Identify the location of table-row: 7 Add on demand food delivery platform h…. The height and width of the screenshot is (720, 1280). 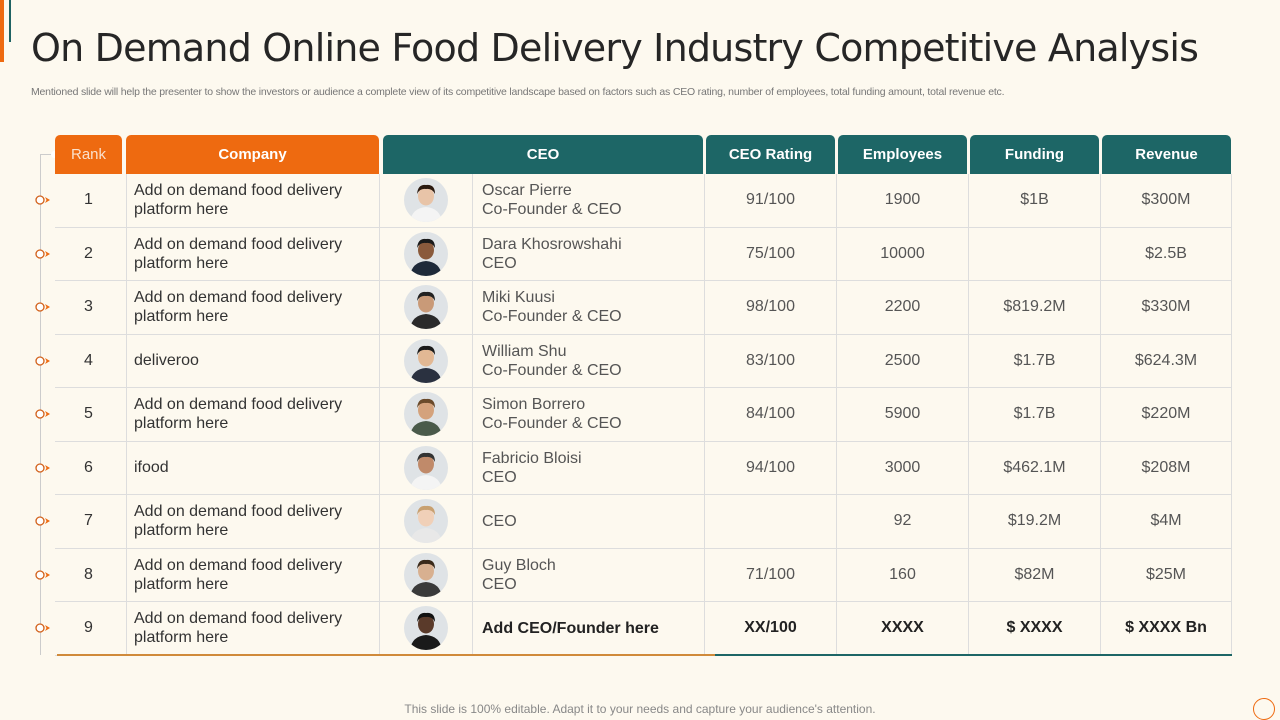
(633, 522).